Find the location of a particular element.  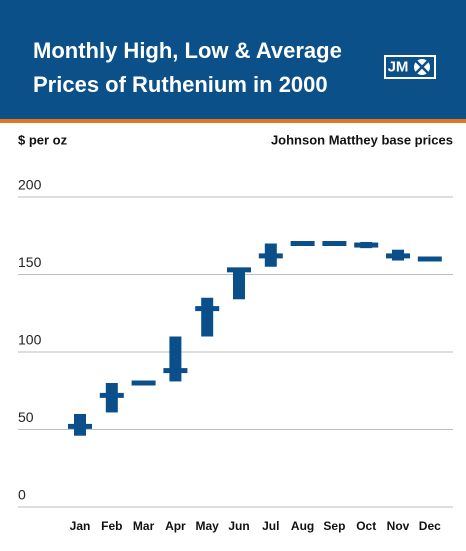

y-tick-label: 150 is located at coordinates (30, 262).